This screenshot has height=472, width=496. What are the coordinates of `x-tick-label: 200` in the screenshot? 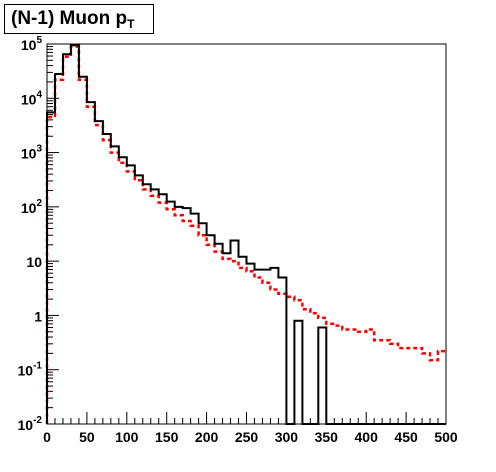 It's located at (207, 437).